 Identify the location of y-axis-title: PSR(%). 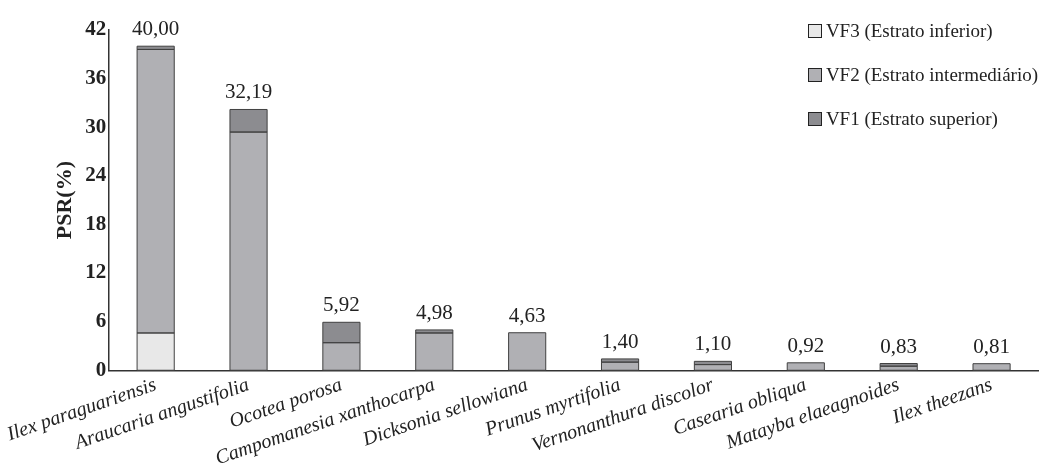
(63, 200).